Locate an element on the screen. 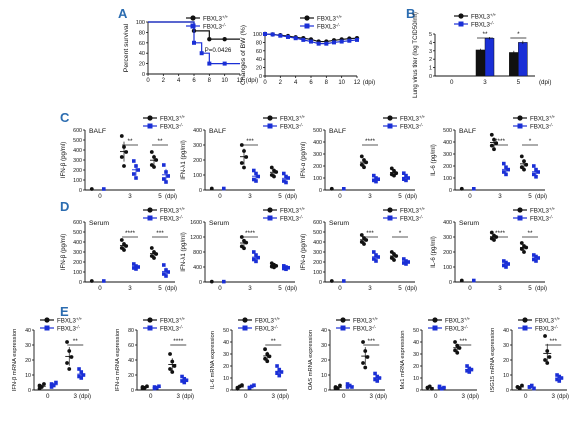  y-tick-label: 20 is located at coordinates (506, 361).